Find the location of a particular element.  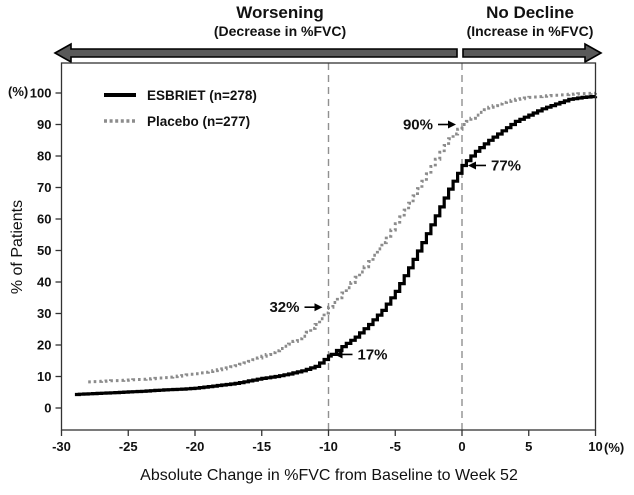

no-decline-title: No Decline is located at coordinates (530, 12).